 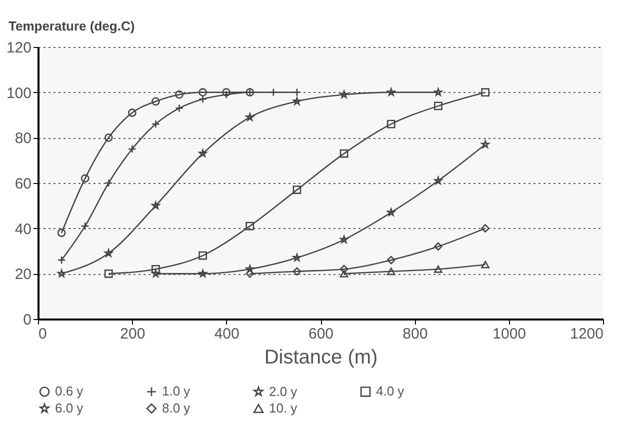 What do you see at coordinates (27, 320) in the screenshot?
I see `y-tick-label: 0` at bounding box center [27, 320].